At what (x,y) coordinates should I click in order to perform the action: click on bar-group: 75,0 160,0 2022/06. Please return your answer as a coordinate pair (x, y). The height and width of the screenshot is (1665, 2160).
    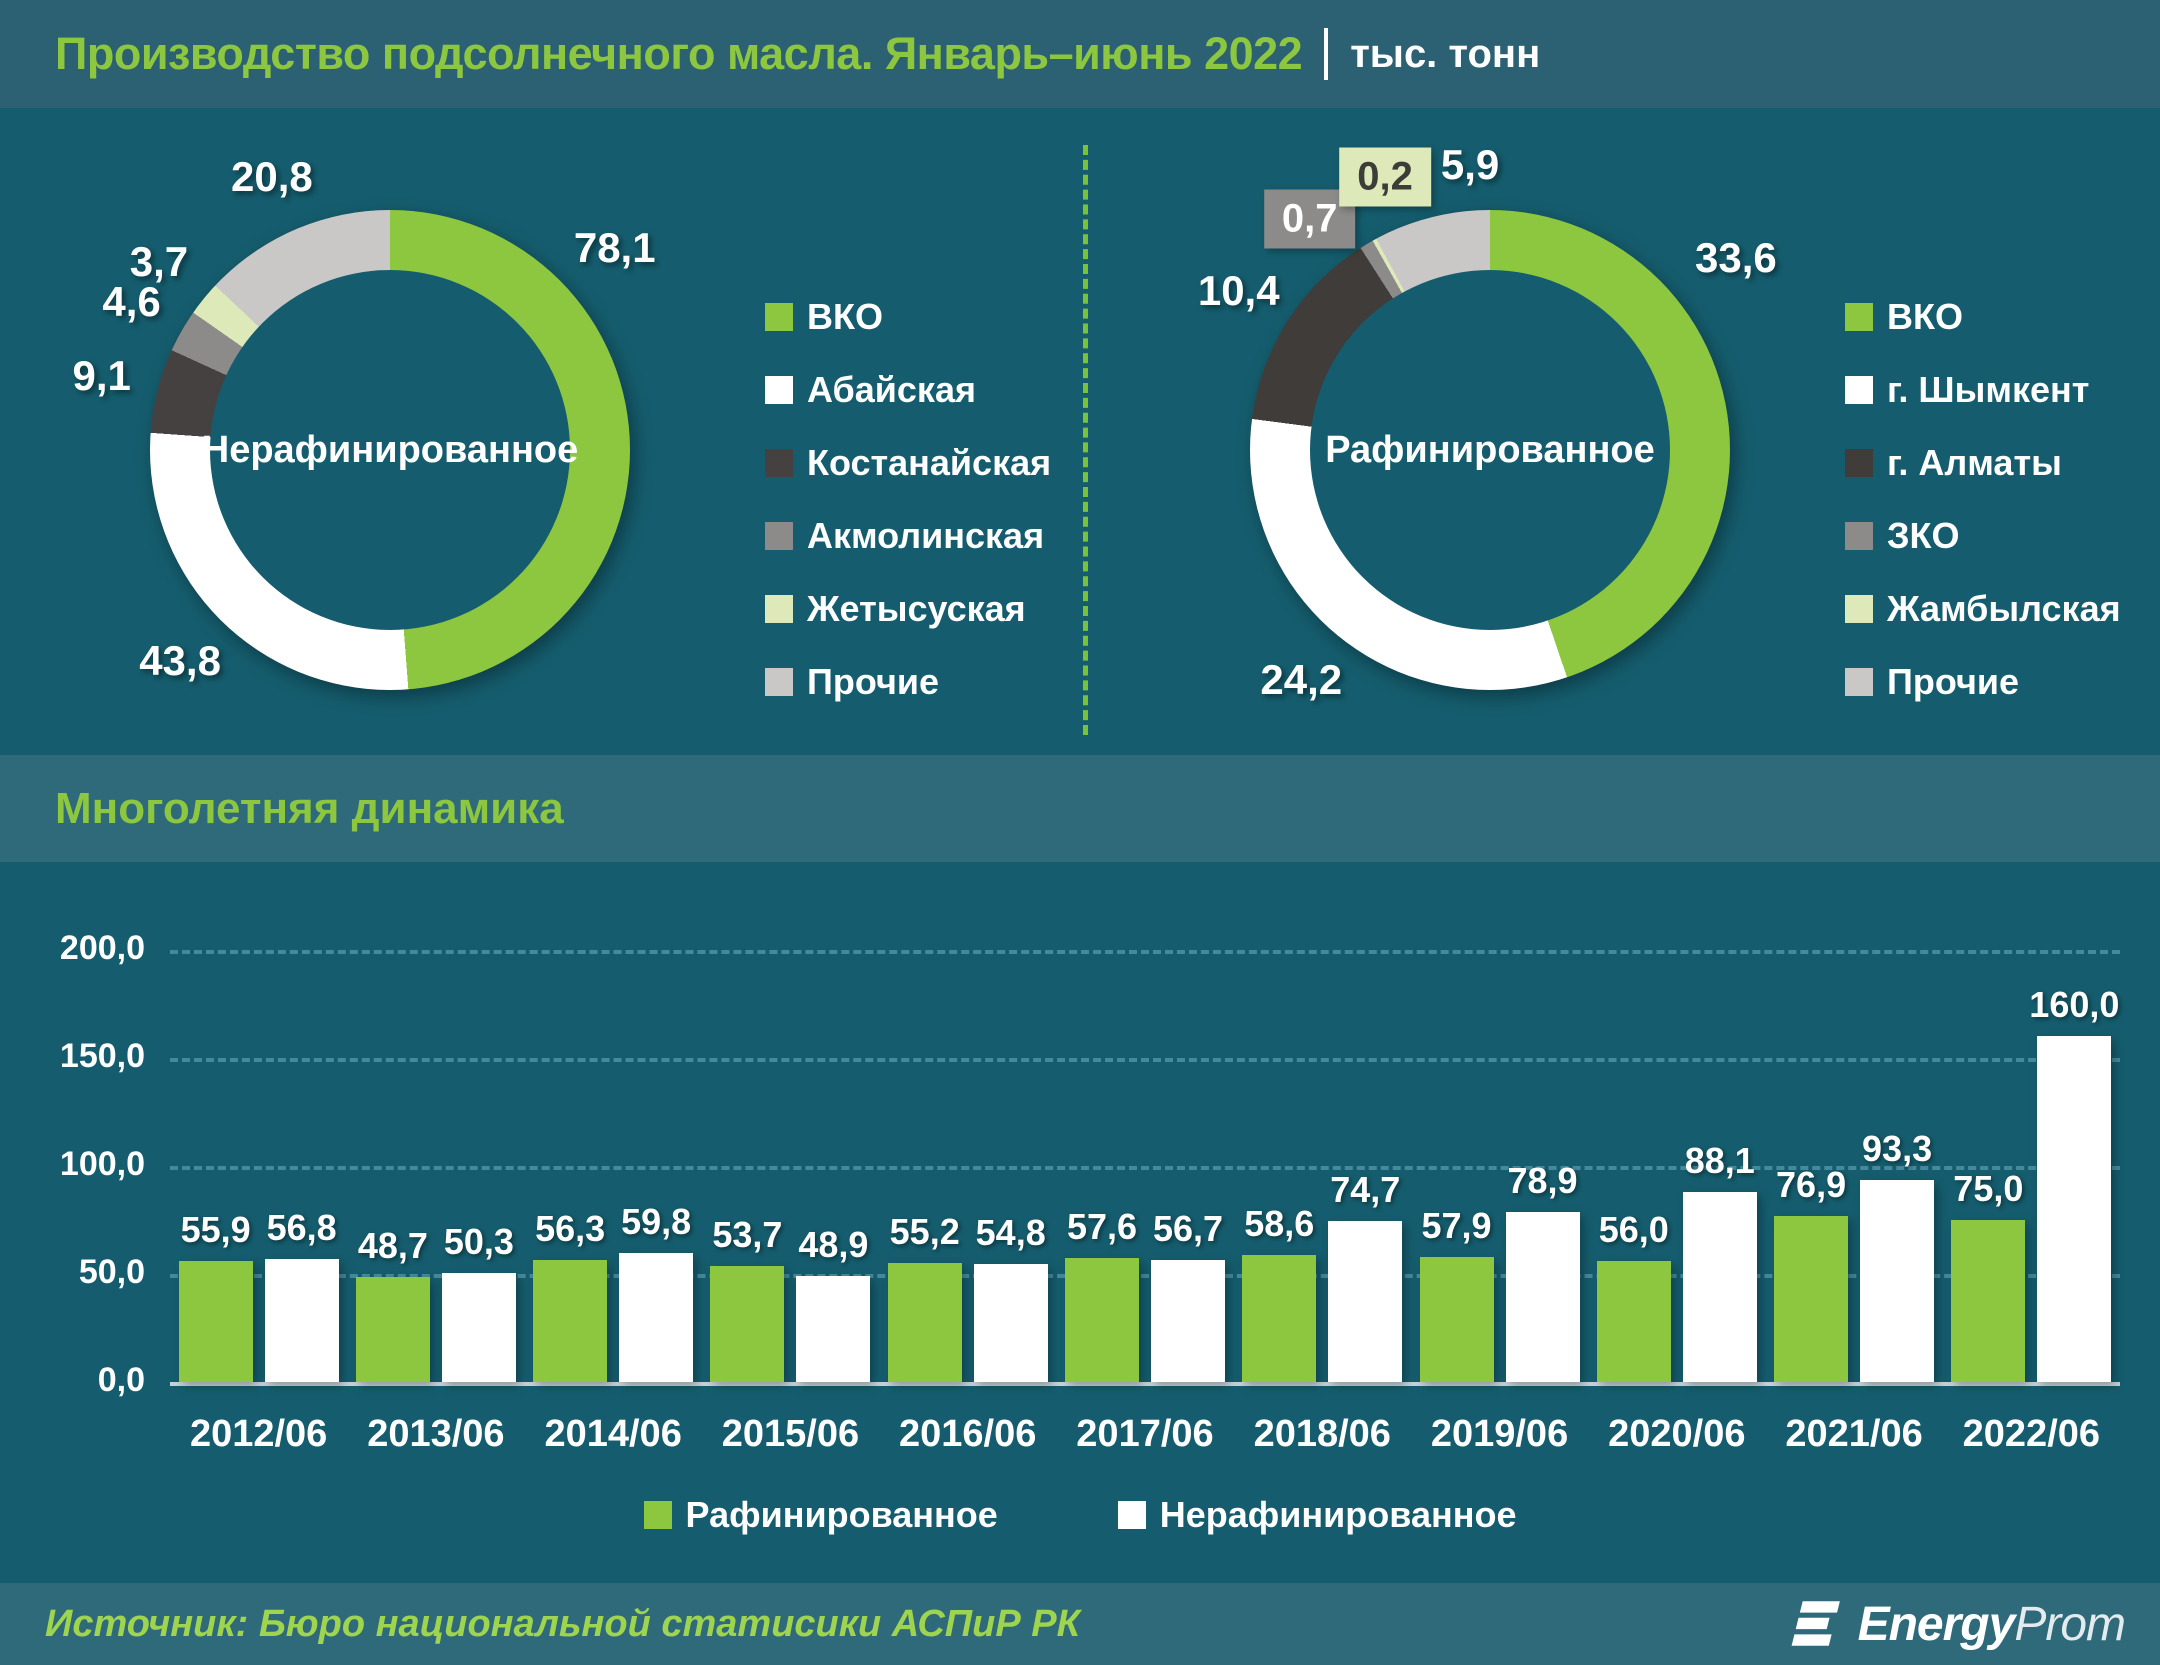
    Looking at the image, I should click on (2031, 1202).